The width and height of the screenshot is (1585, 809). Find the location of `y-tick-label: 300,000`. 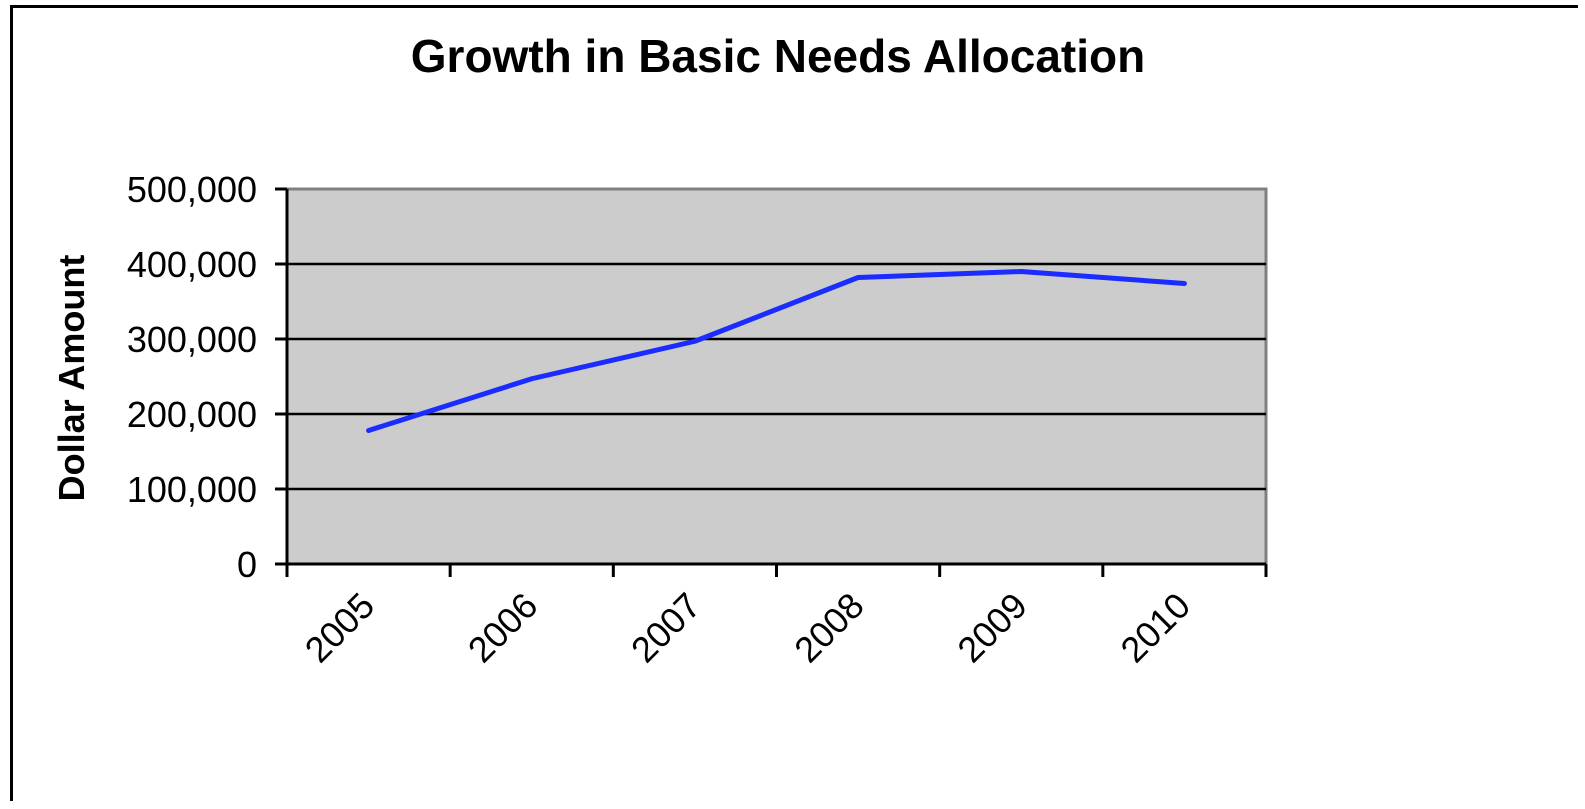

y-tick-label: 300,000 is located at coordinates (192, 339).